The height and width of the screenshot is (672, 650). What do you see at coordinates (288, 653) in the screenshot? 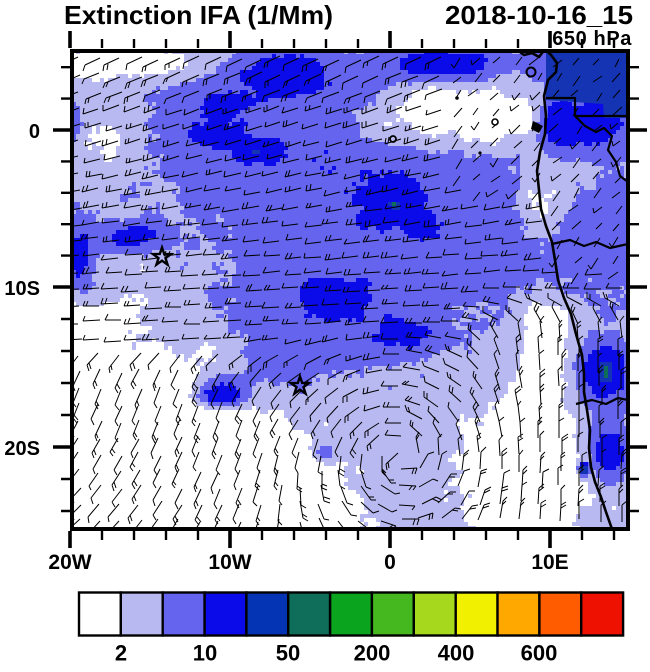
I see `svg-text: 50` at bounding box center [288, 653].